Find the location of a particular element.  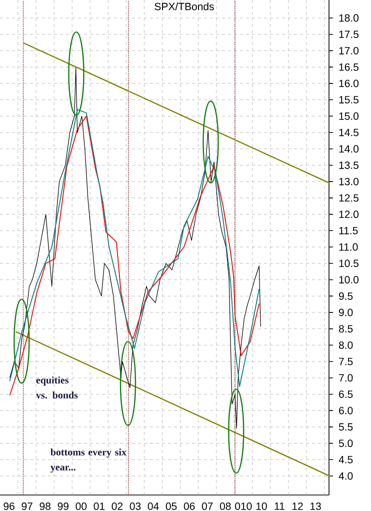

y-tick-label: 13.0 is located at coordinates (349, 182).